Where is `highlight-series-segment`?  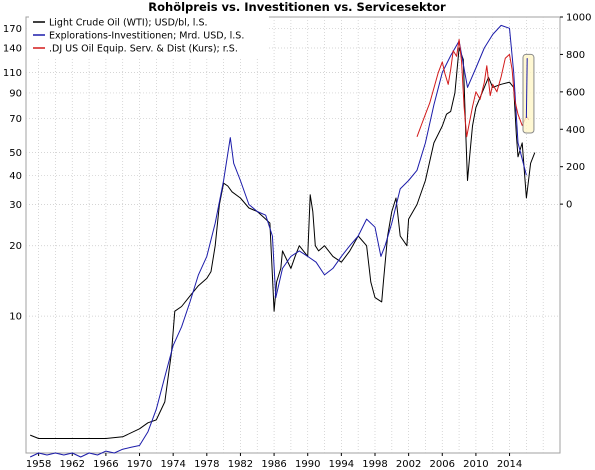
highlight-series-segment is located at coordinates (526, 88).